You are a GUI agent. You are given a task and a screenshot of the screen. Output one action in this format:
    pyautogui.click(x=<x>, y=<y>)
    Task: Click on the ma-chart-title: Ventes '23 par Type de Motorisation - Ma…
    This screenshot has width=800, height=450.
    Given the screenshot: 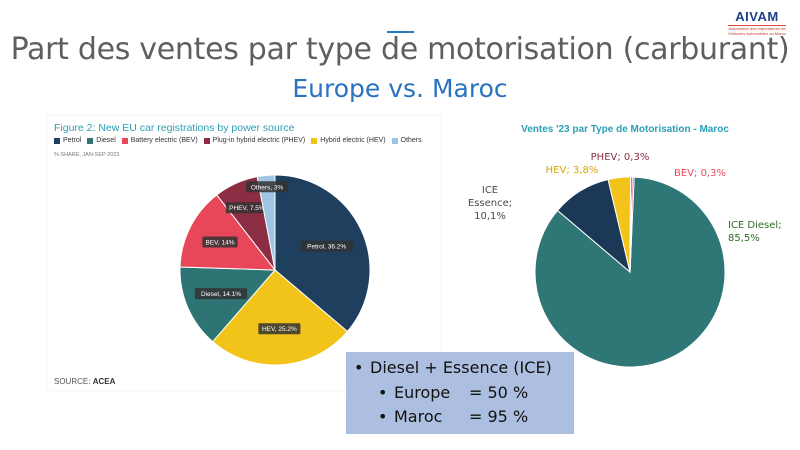 What is the action you would take?
    pyautogui.click(x=625, y=129)
    